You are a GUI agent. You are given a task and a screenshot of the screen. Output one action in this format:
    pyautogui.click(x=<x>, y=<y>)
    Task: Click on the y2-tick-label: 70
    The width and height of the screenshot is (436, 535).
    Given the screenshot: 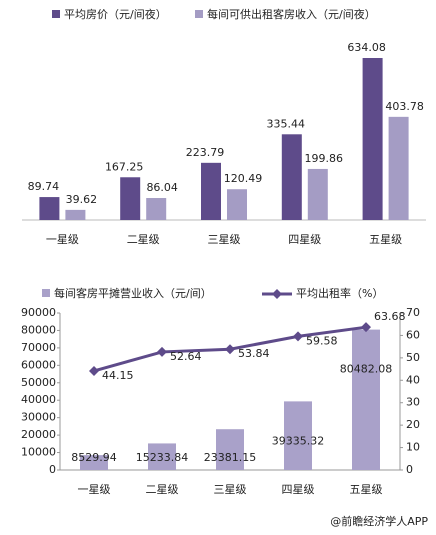 What is the action you would take?
    pyautogui.click(x=413, y=312)
    